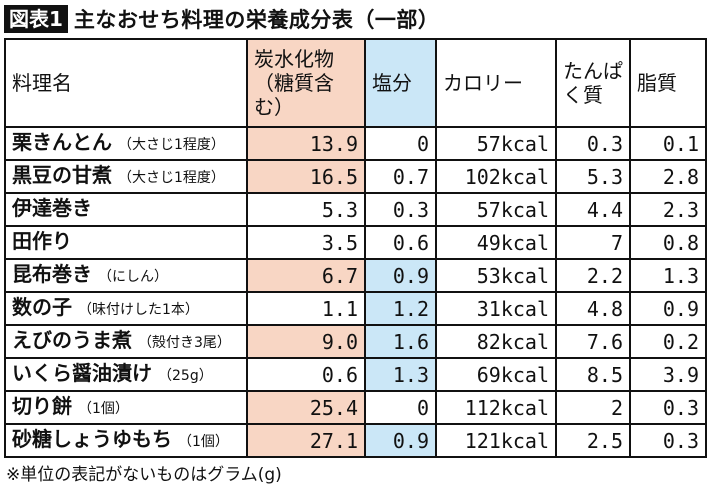  What do you see at coordinates (82, 373) in the screenshot?
I see `dish-name: いくら醤油漬け` at bounding box center [82, 373].